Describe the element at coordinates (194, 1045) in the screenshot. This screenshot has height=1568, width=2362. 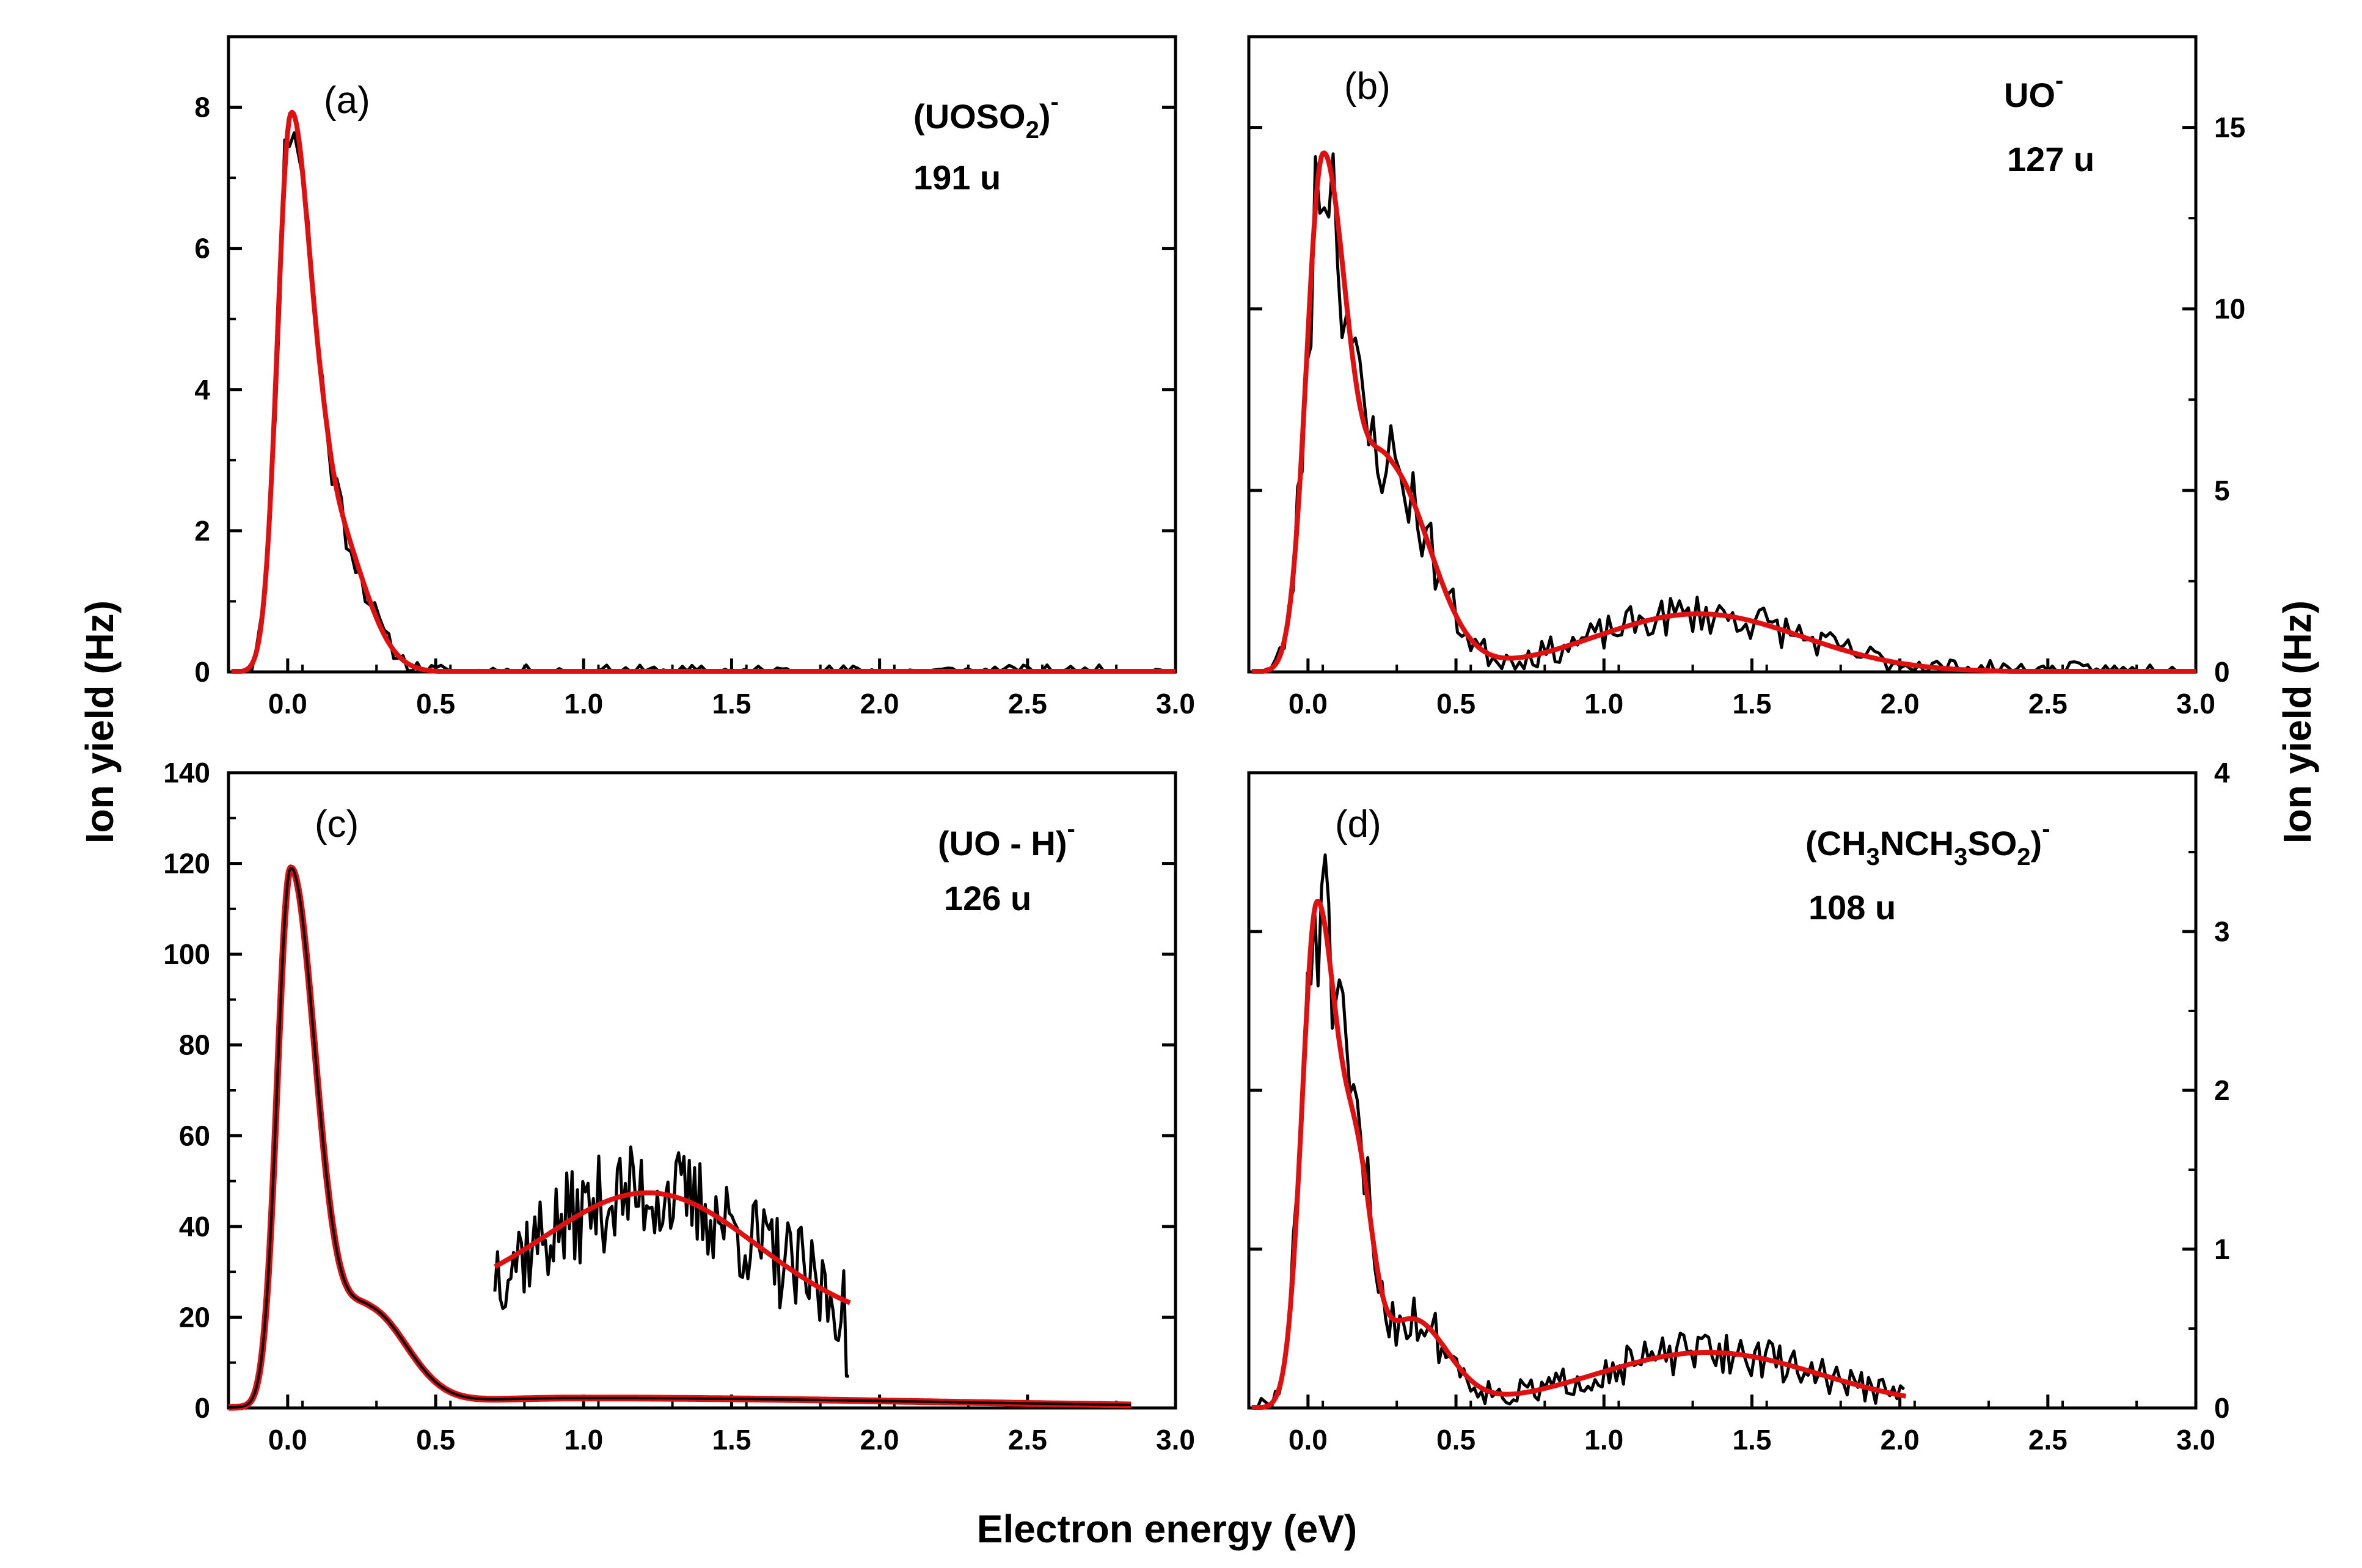
I see `y-tick-label: 80` at that location.